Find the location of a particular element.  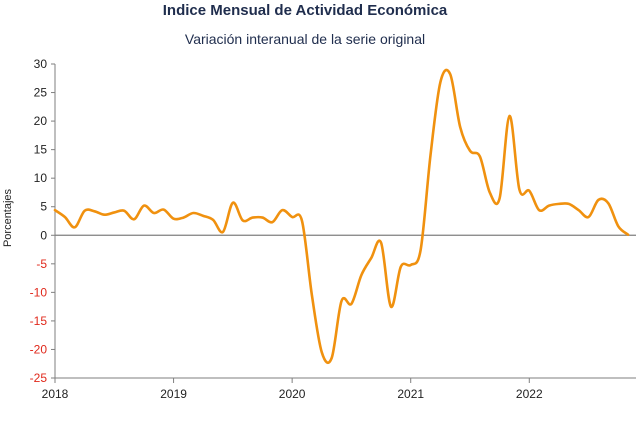

x-tick-label: 2018 is located at coordinates (55, 394).